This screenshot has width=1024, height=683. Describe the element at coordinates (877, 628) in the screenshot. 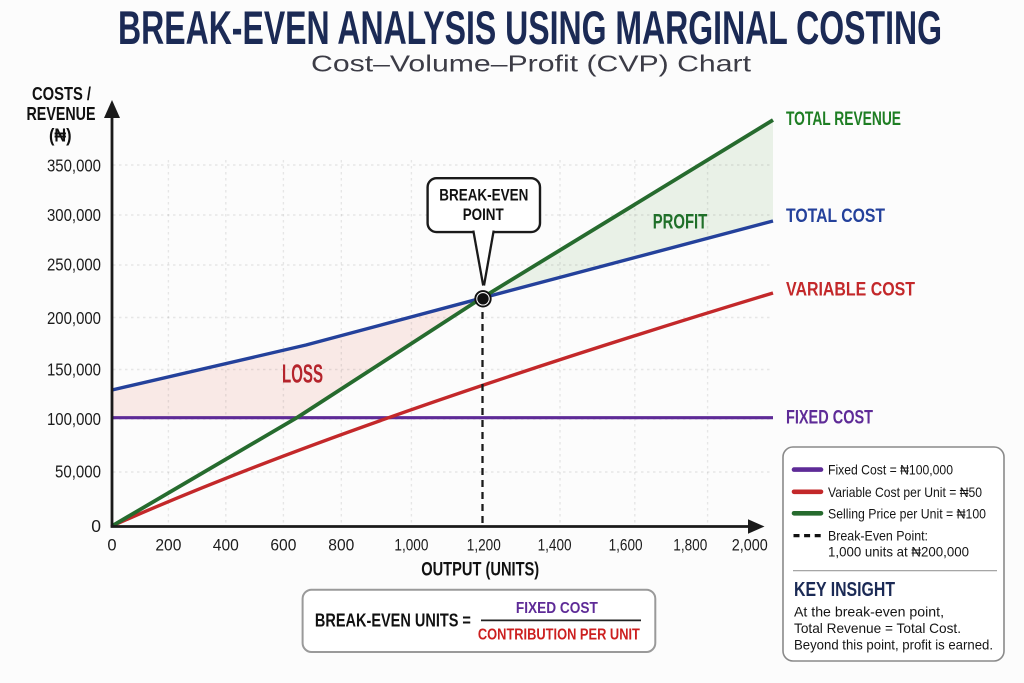

I see `svg-text: Total Revenue = Total Cost.` at that location.